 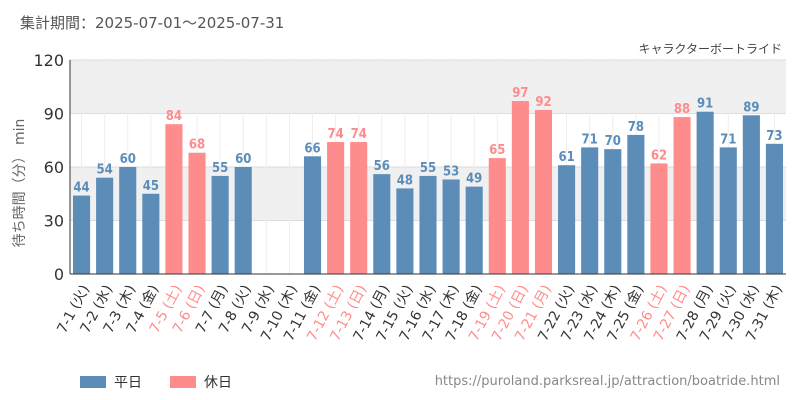 What do you see at coordinates (54, 221) in the screenshot?
I see `y-tick-label: 30` at bounding box center [54, 221].